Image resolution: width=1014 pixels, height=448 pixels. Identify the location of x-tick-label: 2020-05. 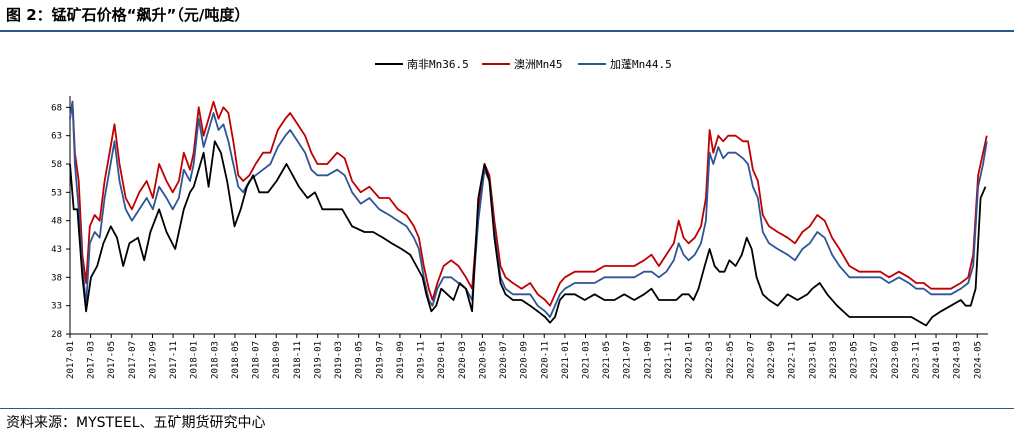
(483, 360).